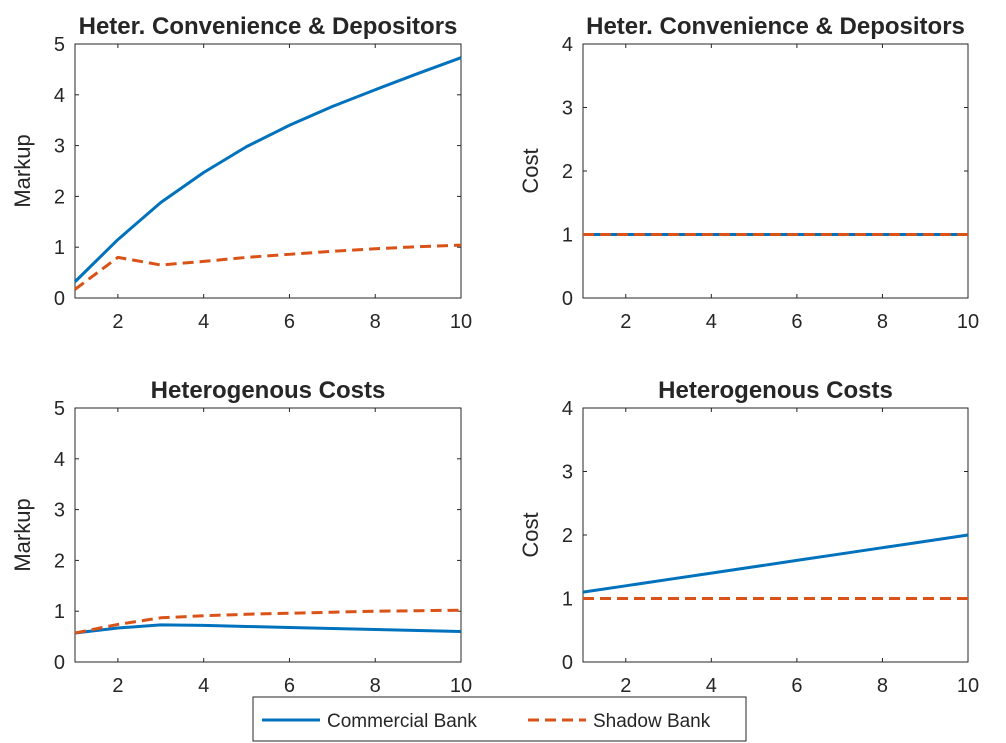  I want to click on legend-commercial-label: Commercial Bank, so click(402, 721).